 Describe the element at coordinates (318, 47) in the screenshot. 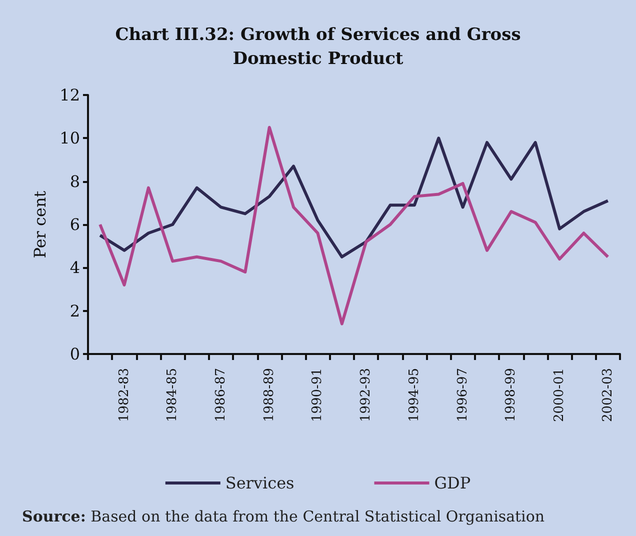

I see `chart-title: Chart III.32: Growth of Services and Gross Domestic Product` at that location.